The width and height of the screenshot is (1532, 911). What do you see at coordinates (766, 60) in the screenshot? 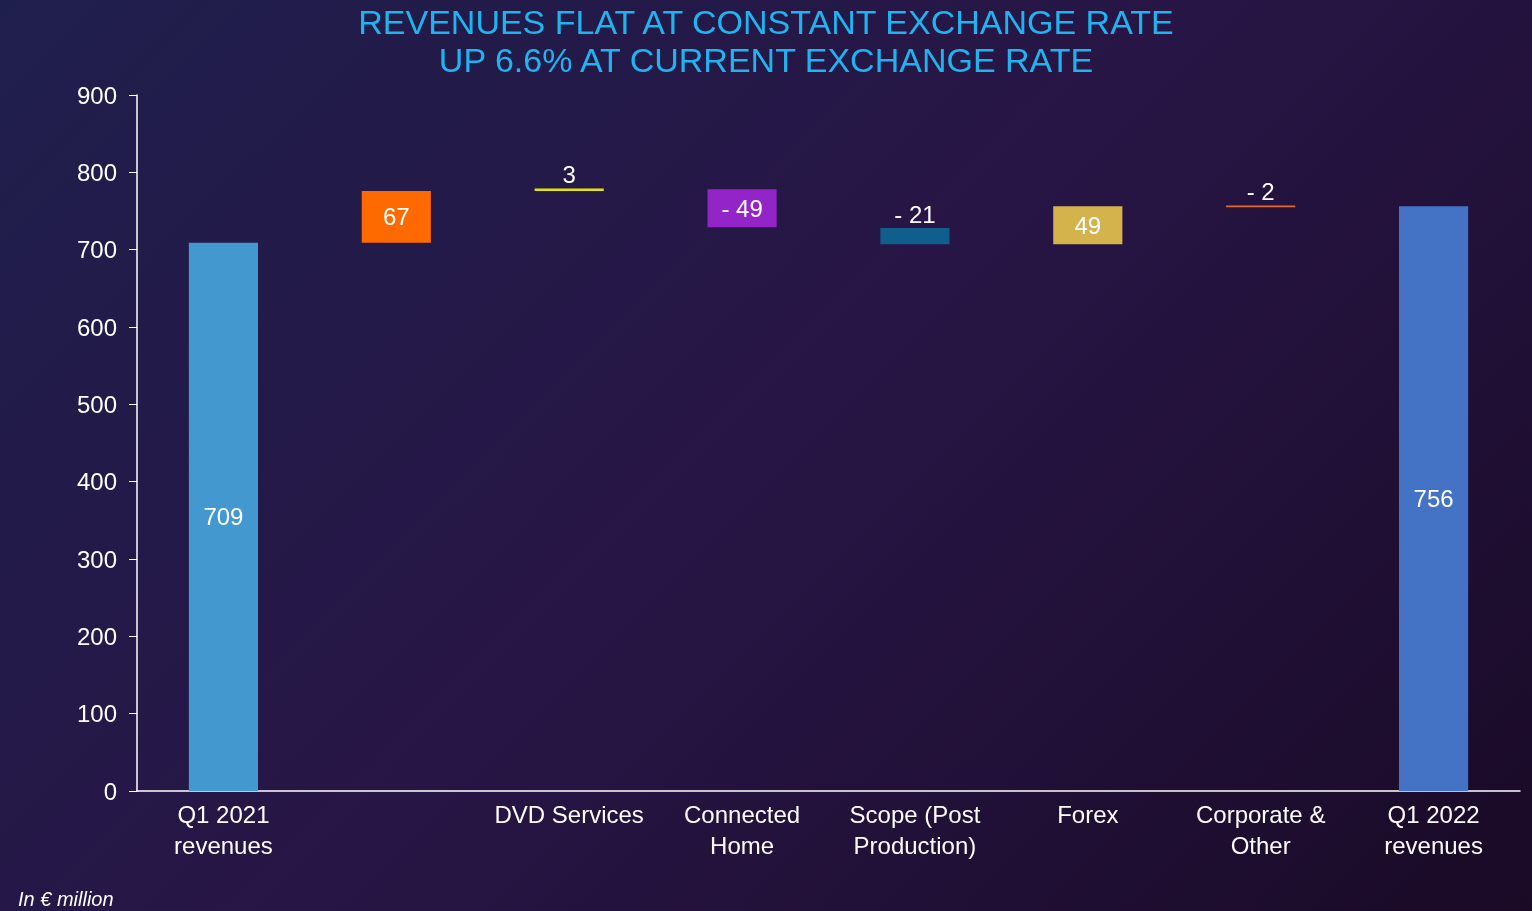
I see `chart-subtitle: UP 6.6% AT CURRENT EXCHANGE RATE` at bounding box center [766, 60].